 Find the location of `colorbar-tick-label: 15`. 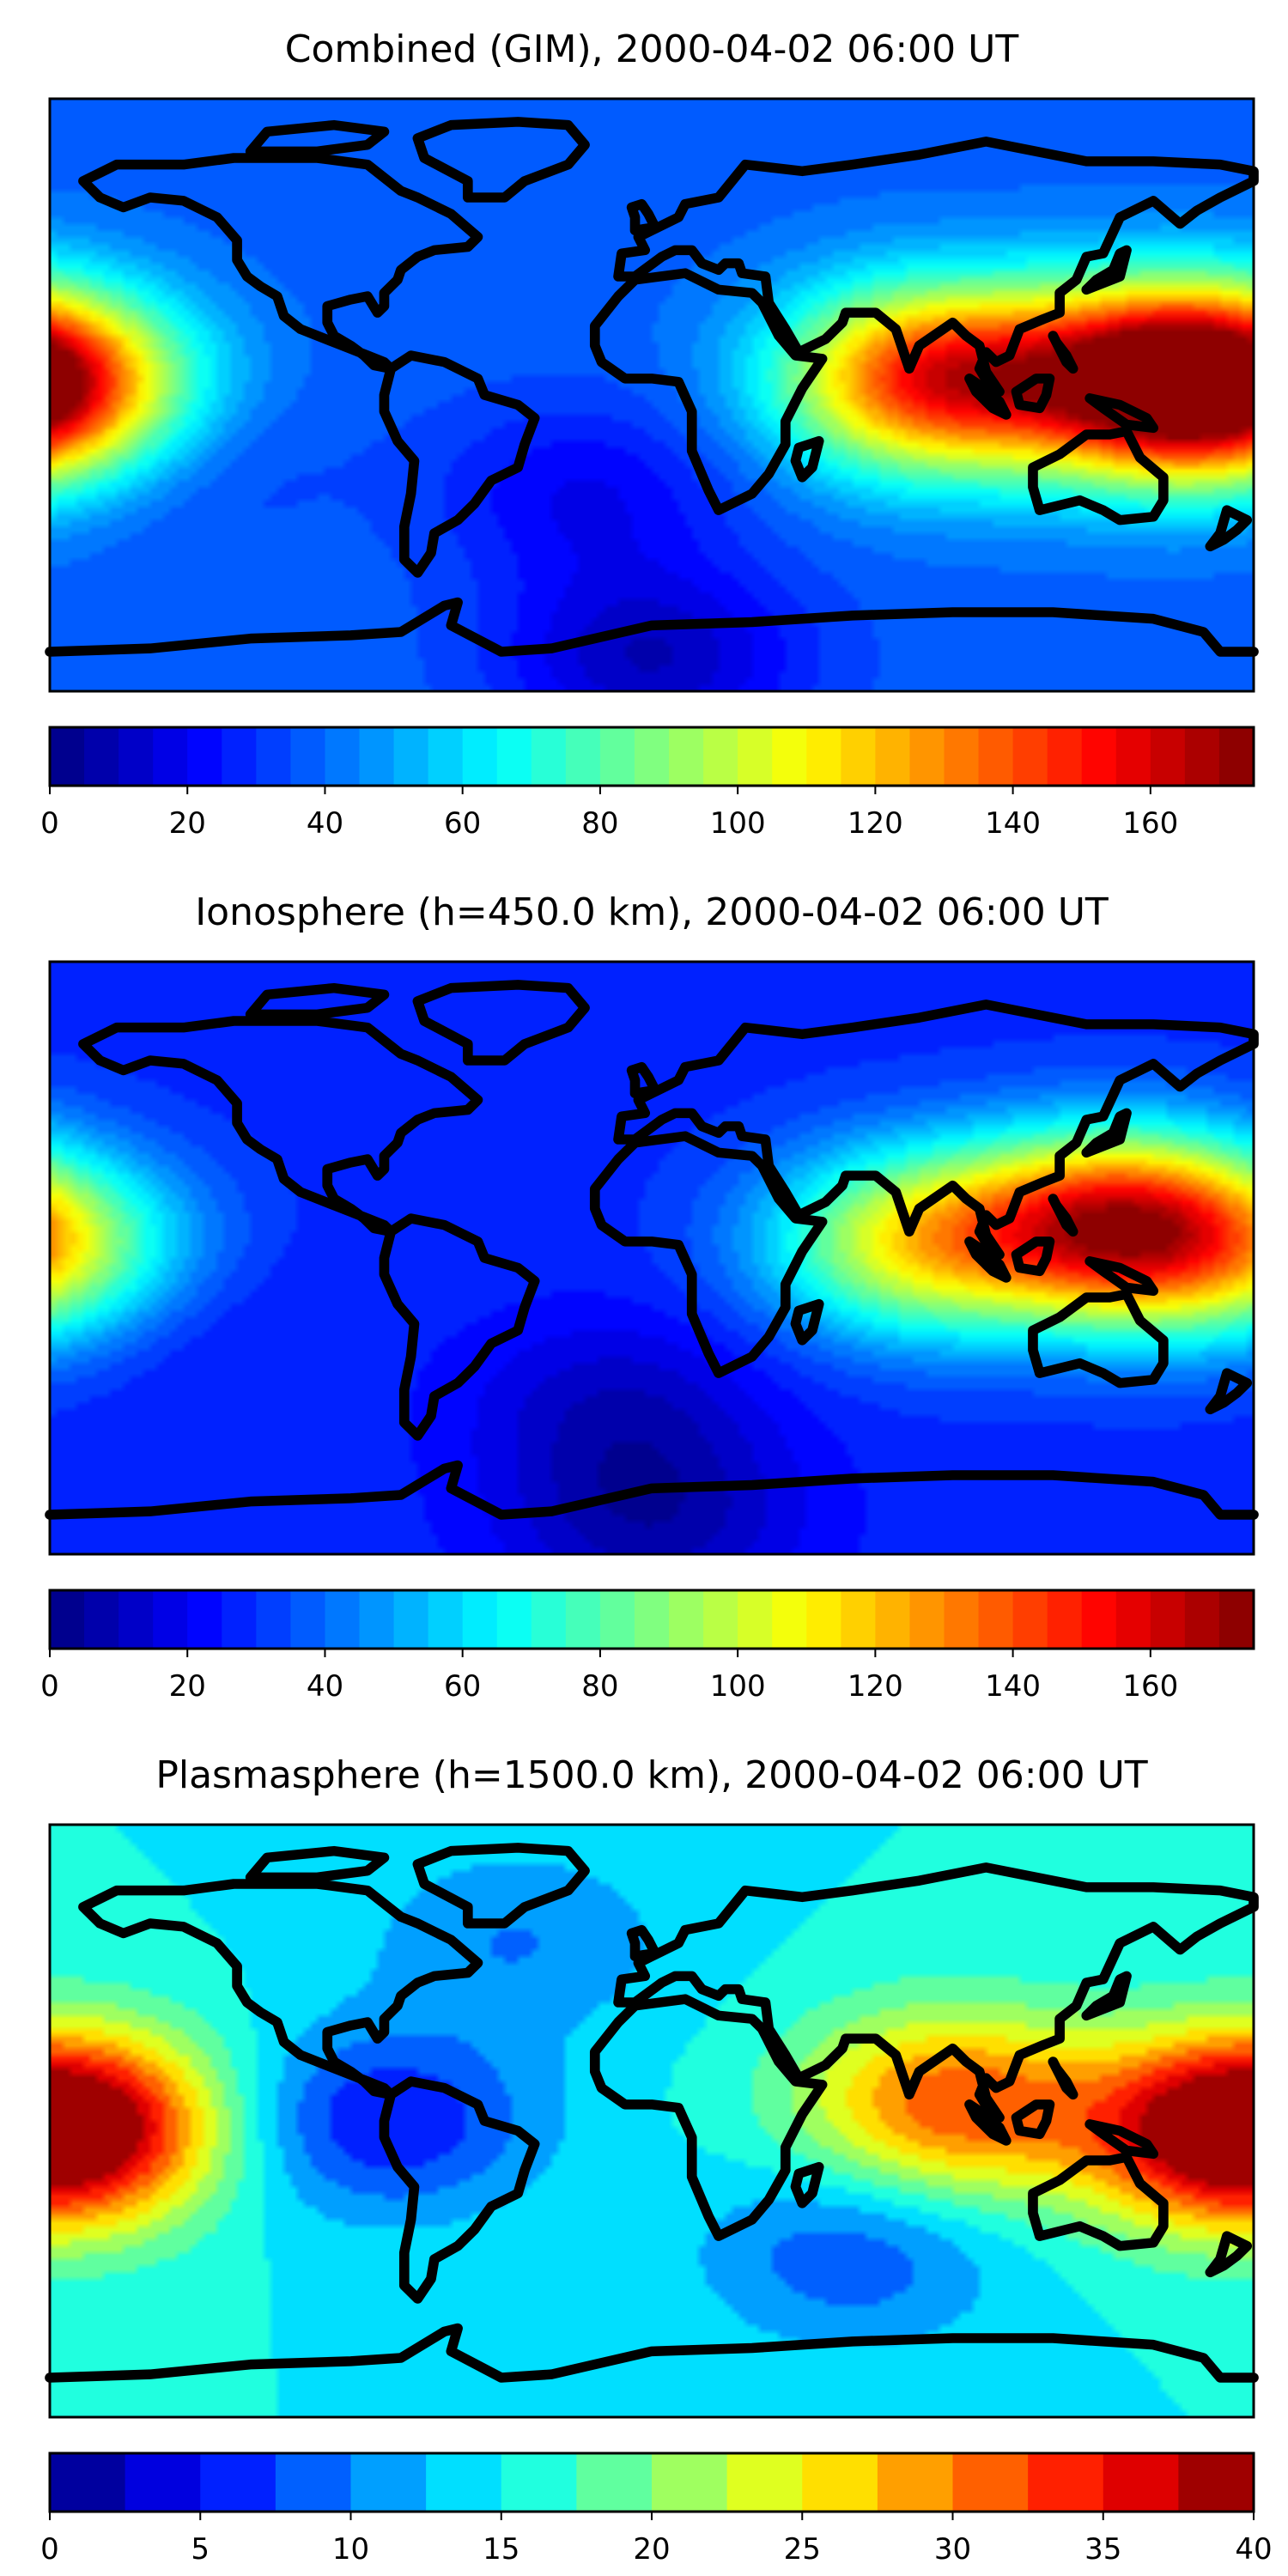

colorbar-tick-label: 15 is located at coordinates (501, 2550).